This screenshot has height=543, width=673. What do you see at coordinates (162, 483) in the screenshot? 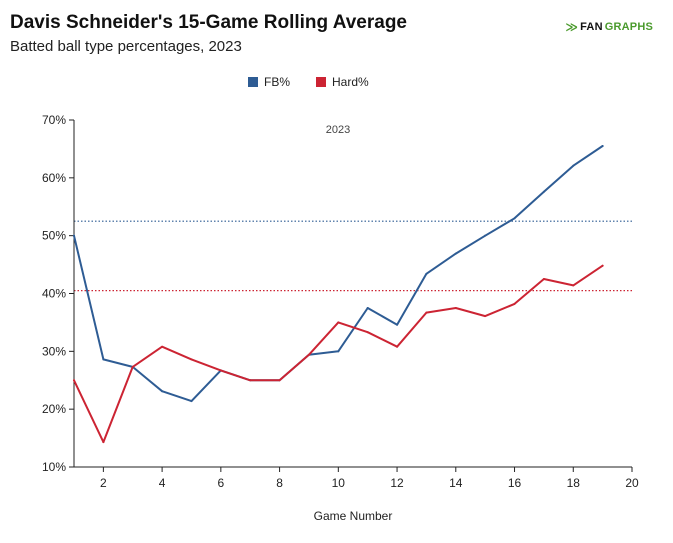
I see `x-tick-label: 4` at bounding box center [162, 483].